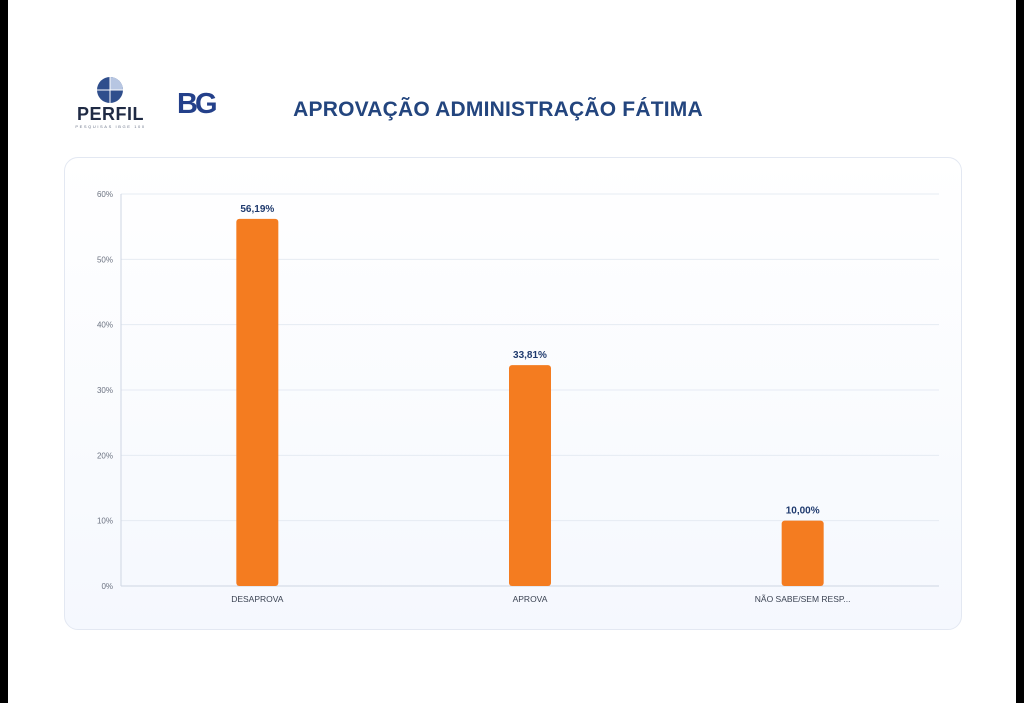 This screenshot has height=703, width=1024. I want to click on bg-logo-text: BG, so click(196, 103).